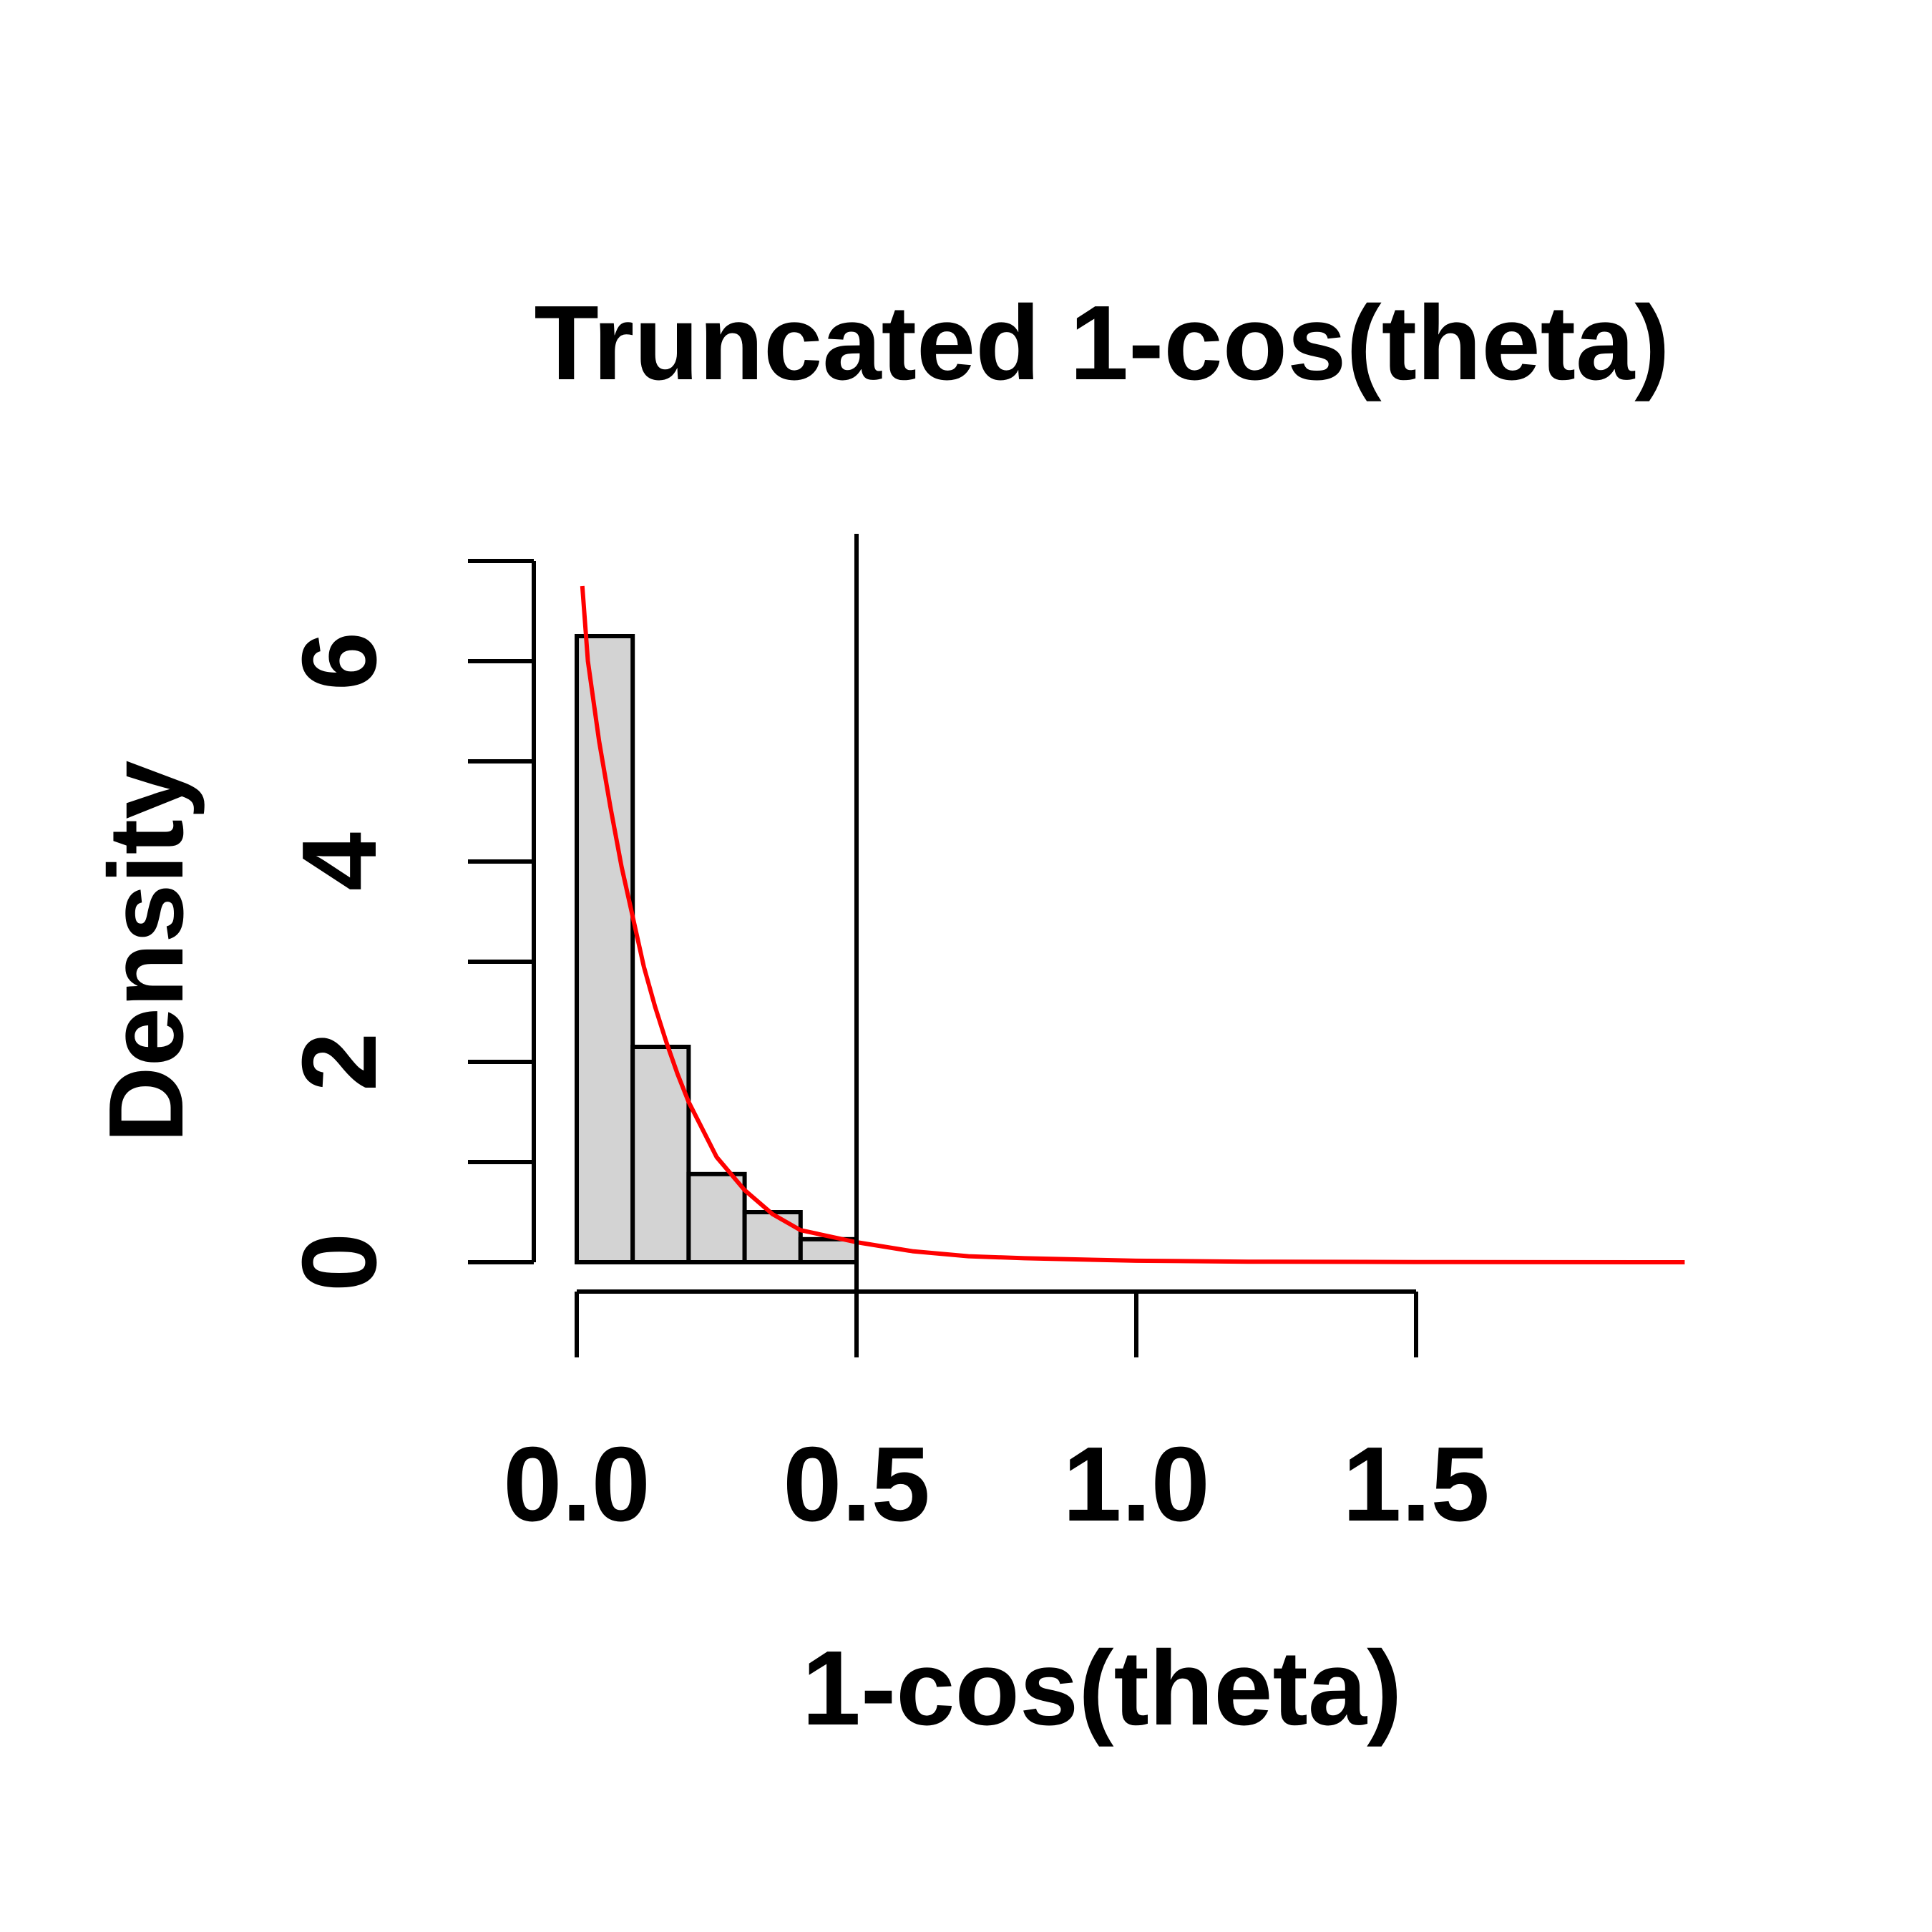  Describe the element at coordinates (856, 1484) in the screenshot. I see `x-tick-label: 0.5` at that location.